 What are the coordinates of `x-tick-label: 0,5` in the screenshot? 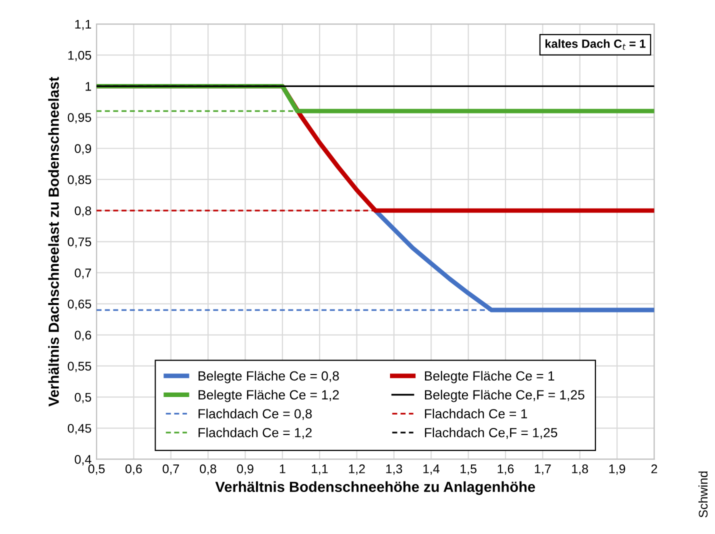 It's located at (96, 469).